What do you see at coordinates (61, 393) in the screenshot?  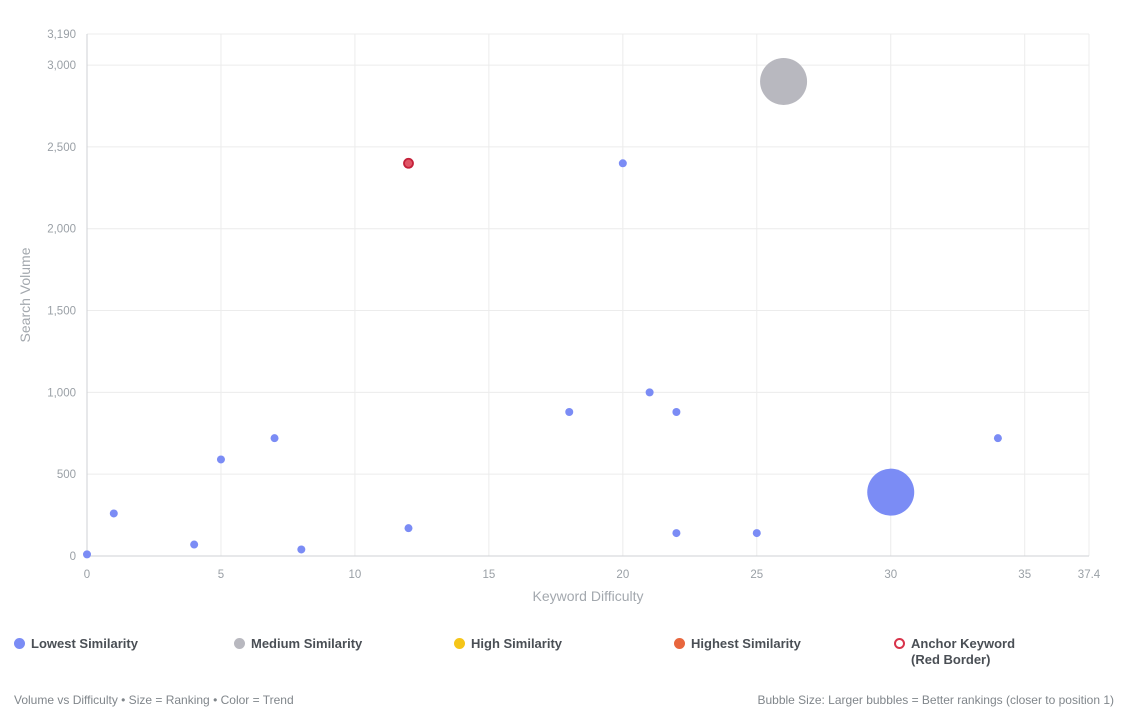 I see `y-tick-label: 1,000` at bounding box center [61, 393].